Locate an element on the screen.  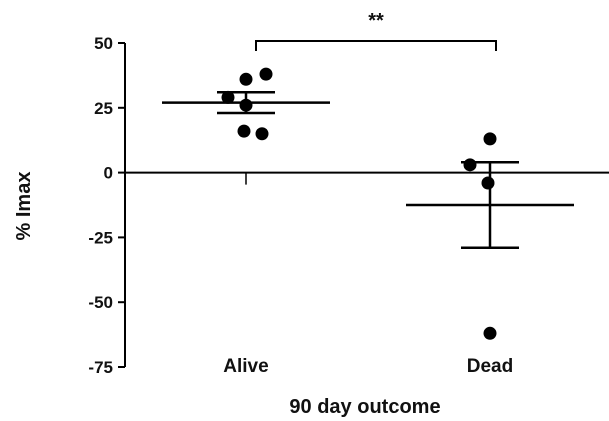
significance-label: ** is located at coordinates (376, 21).